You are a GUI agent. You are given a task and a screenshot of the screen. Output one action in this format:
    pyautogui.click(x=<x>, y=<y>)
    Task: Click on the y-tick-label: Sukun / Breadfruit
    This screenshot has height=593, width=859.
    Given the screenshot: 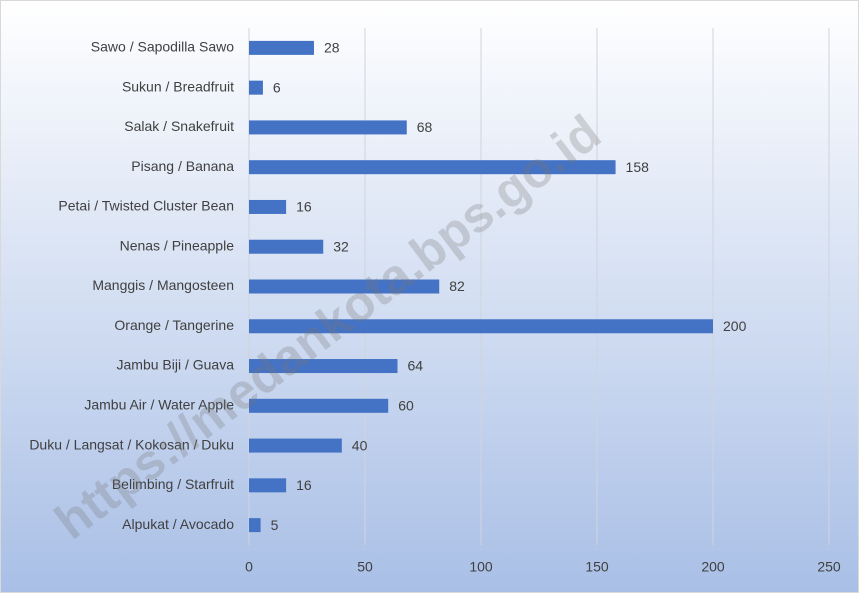 What is the action you would take?
    pyautogui.click(x=178, y=86)
    